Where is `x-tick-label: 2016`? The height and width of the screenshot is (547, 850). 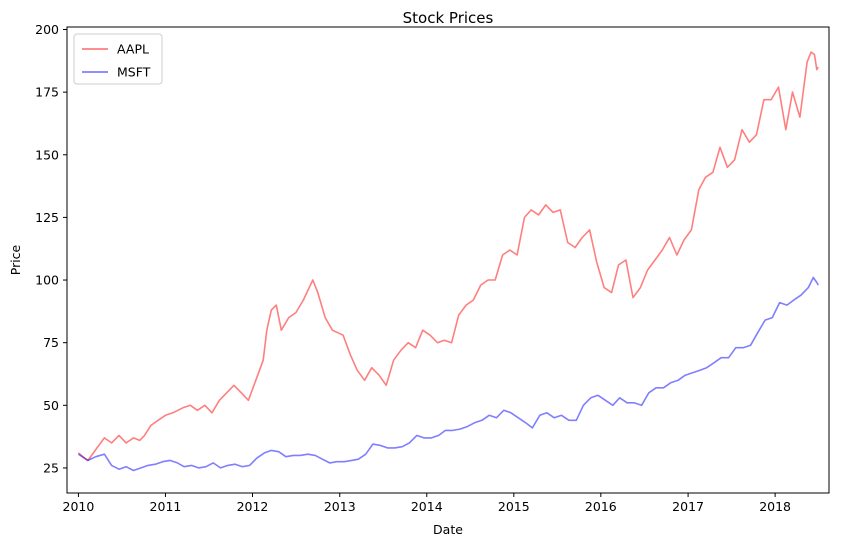 x-tick-label: 2016 is located at coordinates (601, 506).